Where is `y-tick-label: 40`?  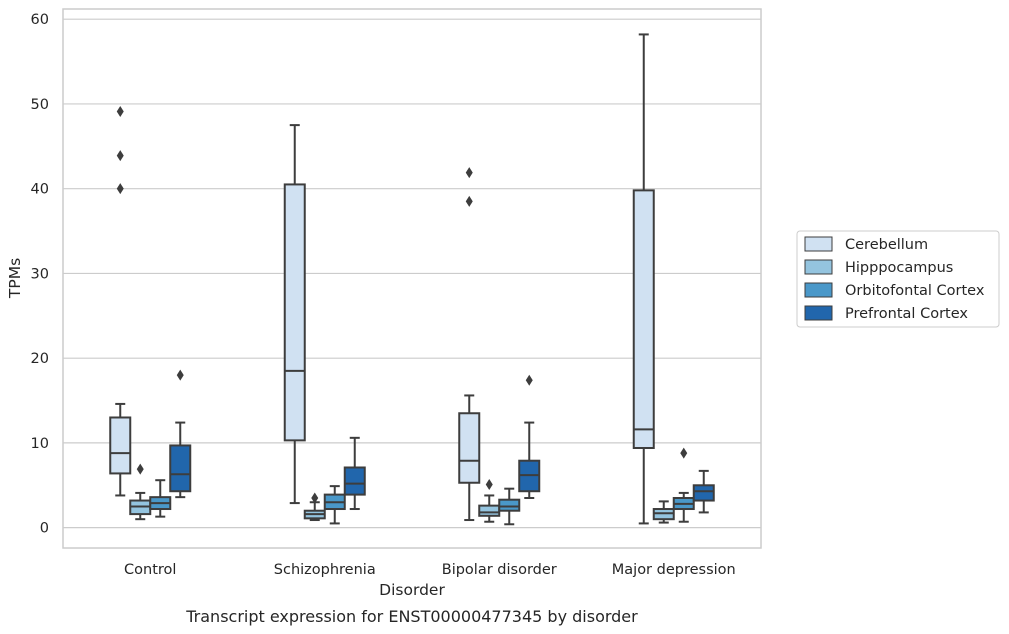 y-tick-label: 40 is located at coordinates (40, 190).